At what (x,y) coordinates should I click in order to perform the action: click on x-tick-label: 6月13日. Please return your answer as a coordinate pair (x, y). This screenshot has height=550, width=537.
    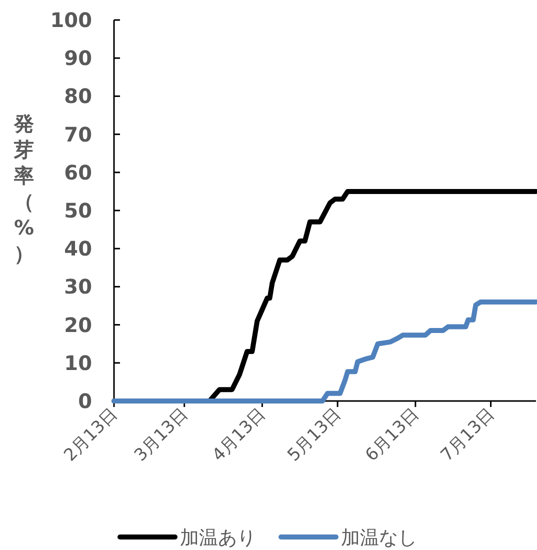
    Looking at the image, I should click on (392, 435).